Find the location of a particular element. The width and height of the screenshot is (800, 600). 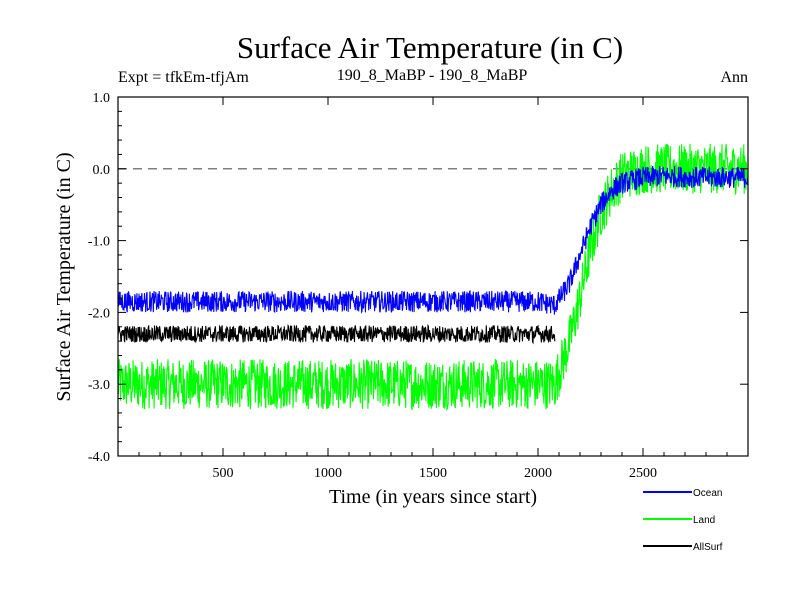

y-tick-label: 1.0 is located at coordinates (102, 98).